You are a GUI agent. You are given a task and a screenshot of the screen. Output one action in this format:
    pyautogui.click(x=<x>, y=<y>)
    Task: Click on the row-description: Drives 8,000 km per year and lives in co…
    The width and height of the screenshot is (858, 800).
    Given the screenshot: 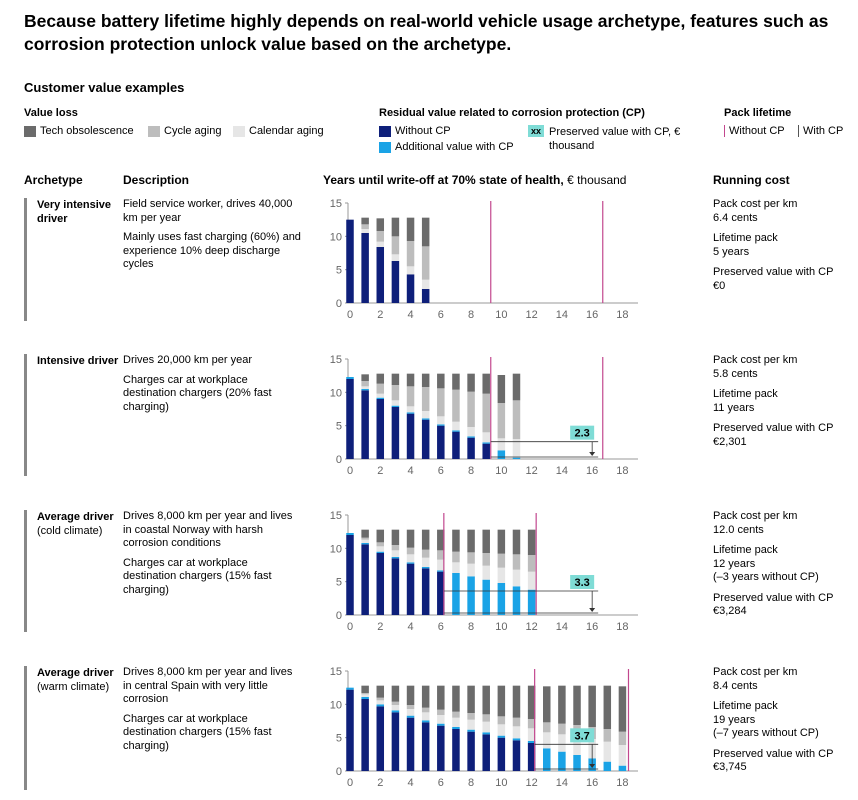 What is the action you would take?
    pyautogui.click(x=213, y=556)
    